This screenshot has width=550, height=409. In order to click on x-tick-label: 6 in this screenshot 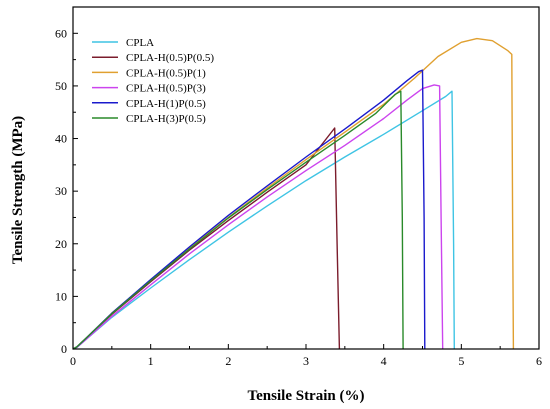, I will do `click(539, 361)`.